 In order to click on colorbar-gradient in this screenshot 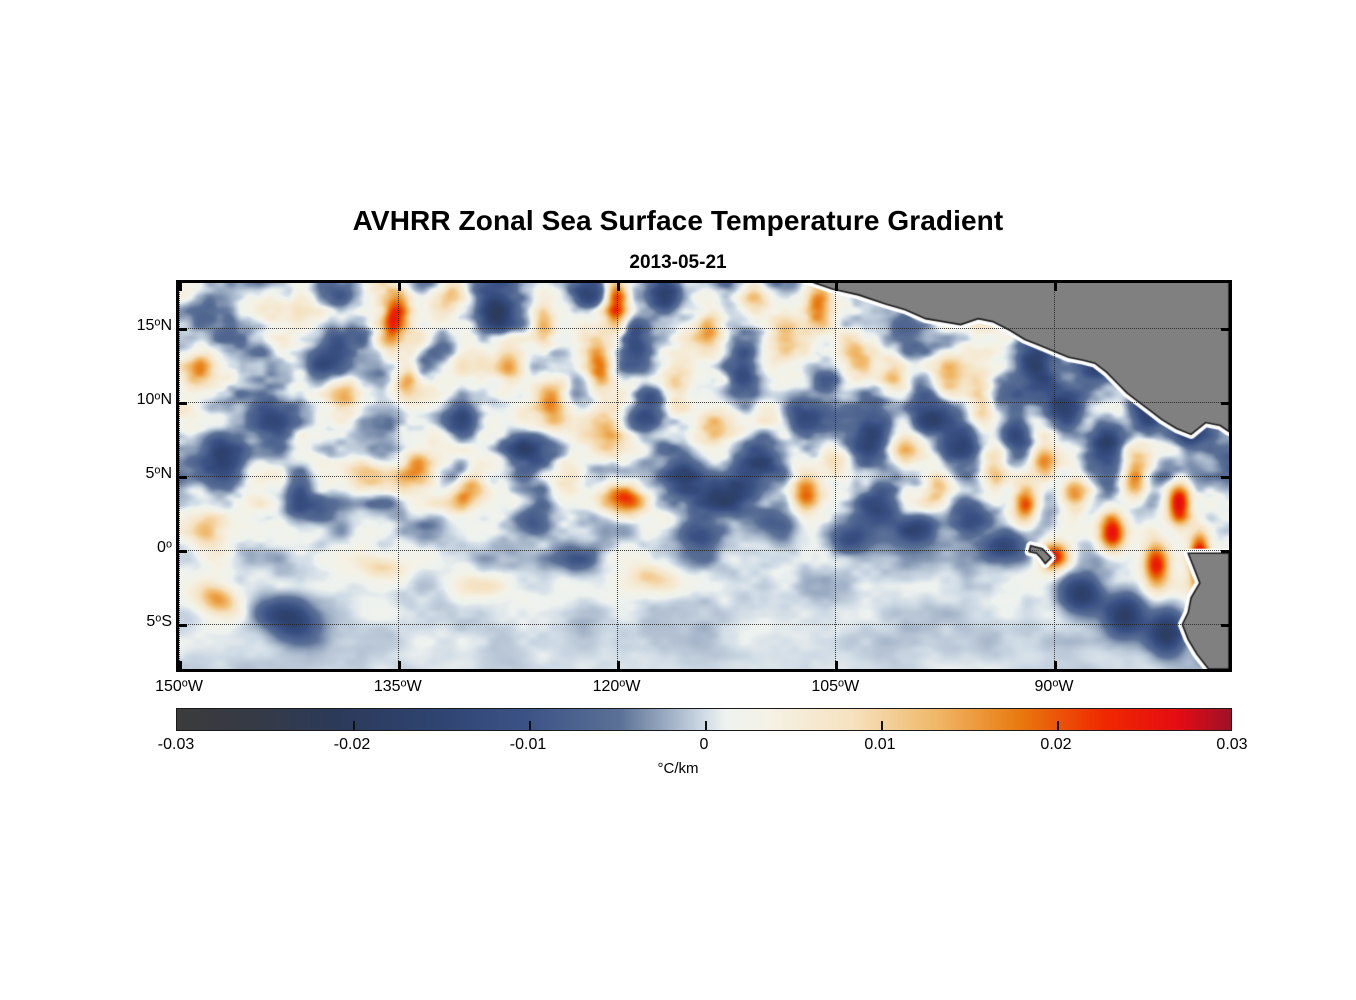, I will do `click(704, 719)`.